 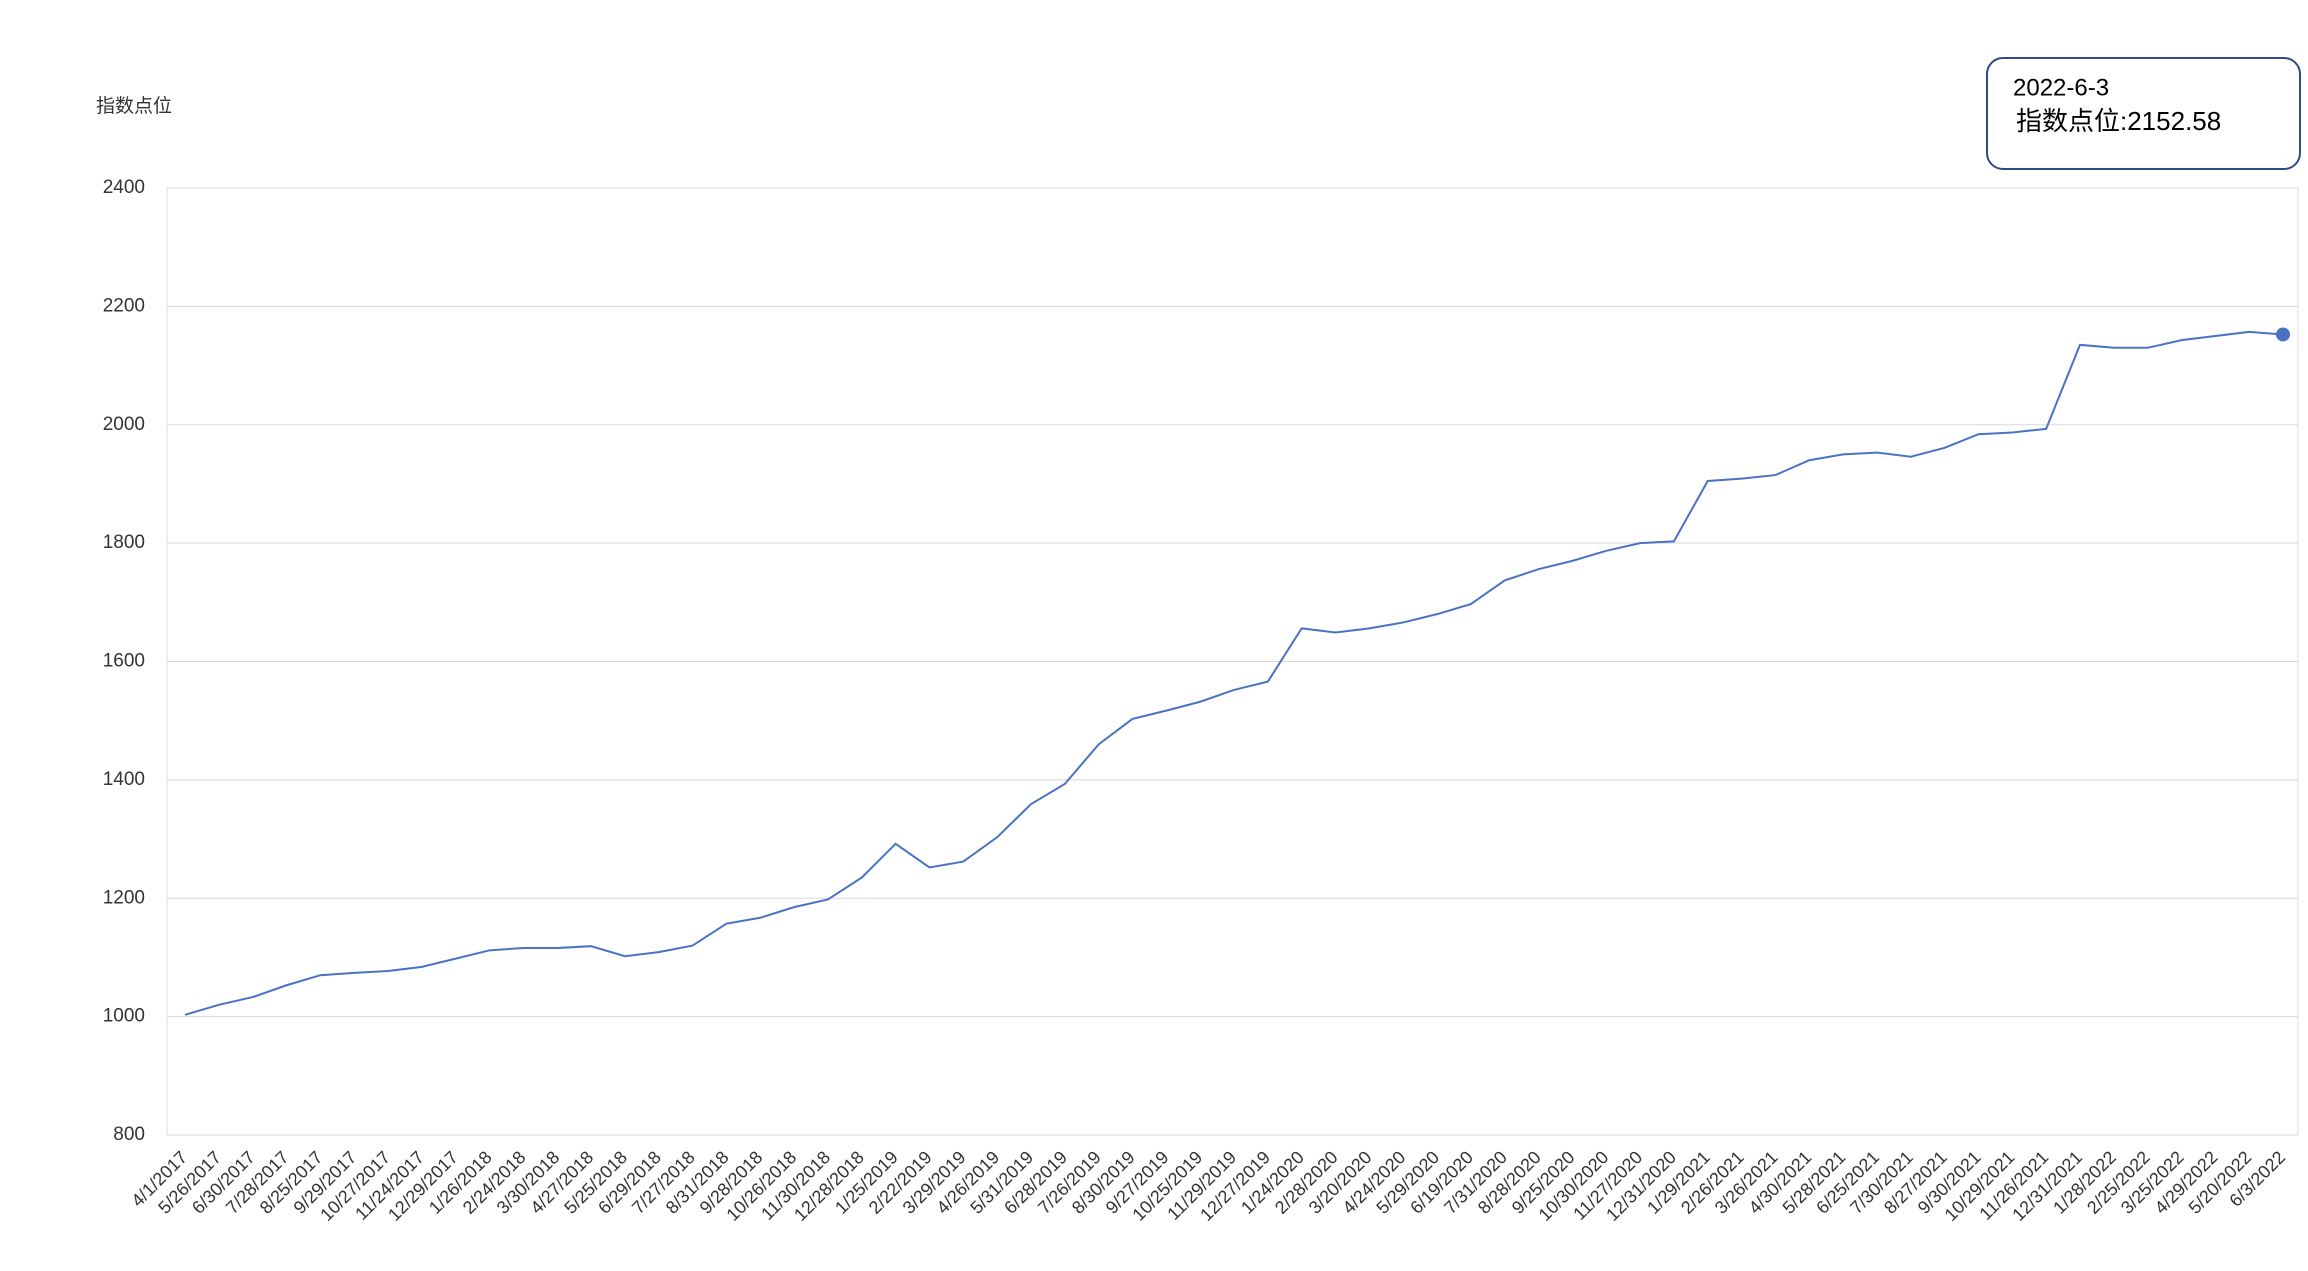 What do you see at coordinates (134, 106) in the screenshot?
I see `y-axis-label: 指数点位` at bounding box center [134, 106].